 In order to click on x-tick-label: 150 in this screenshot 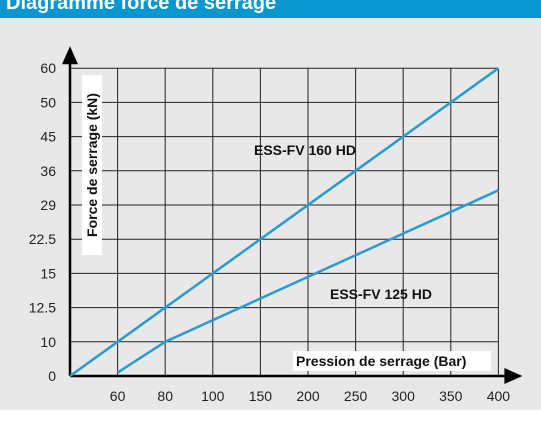, I will do `click(261, 396)`.